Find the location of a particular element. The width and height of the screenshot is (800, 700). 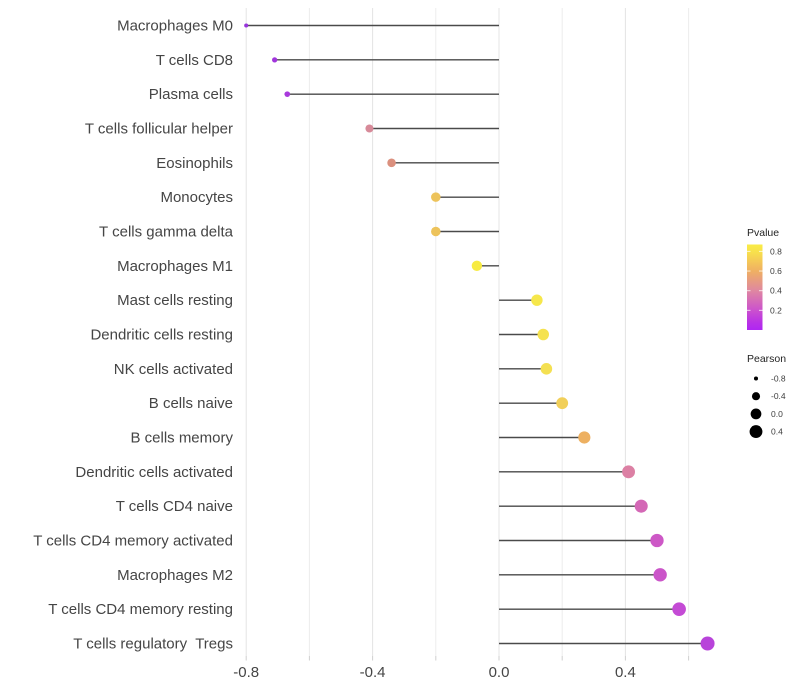

category-label: Monocytes is located at coordinates (196, 197).